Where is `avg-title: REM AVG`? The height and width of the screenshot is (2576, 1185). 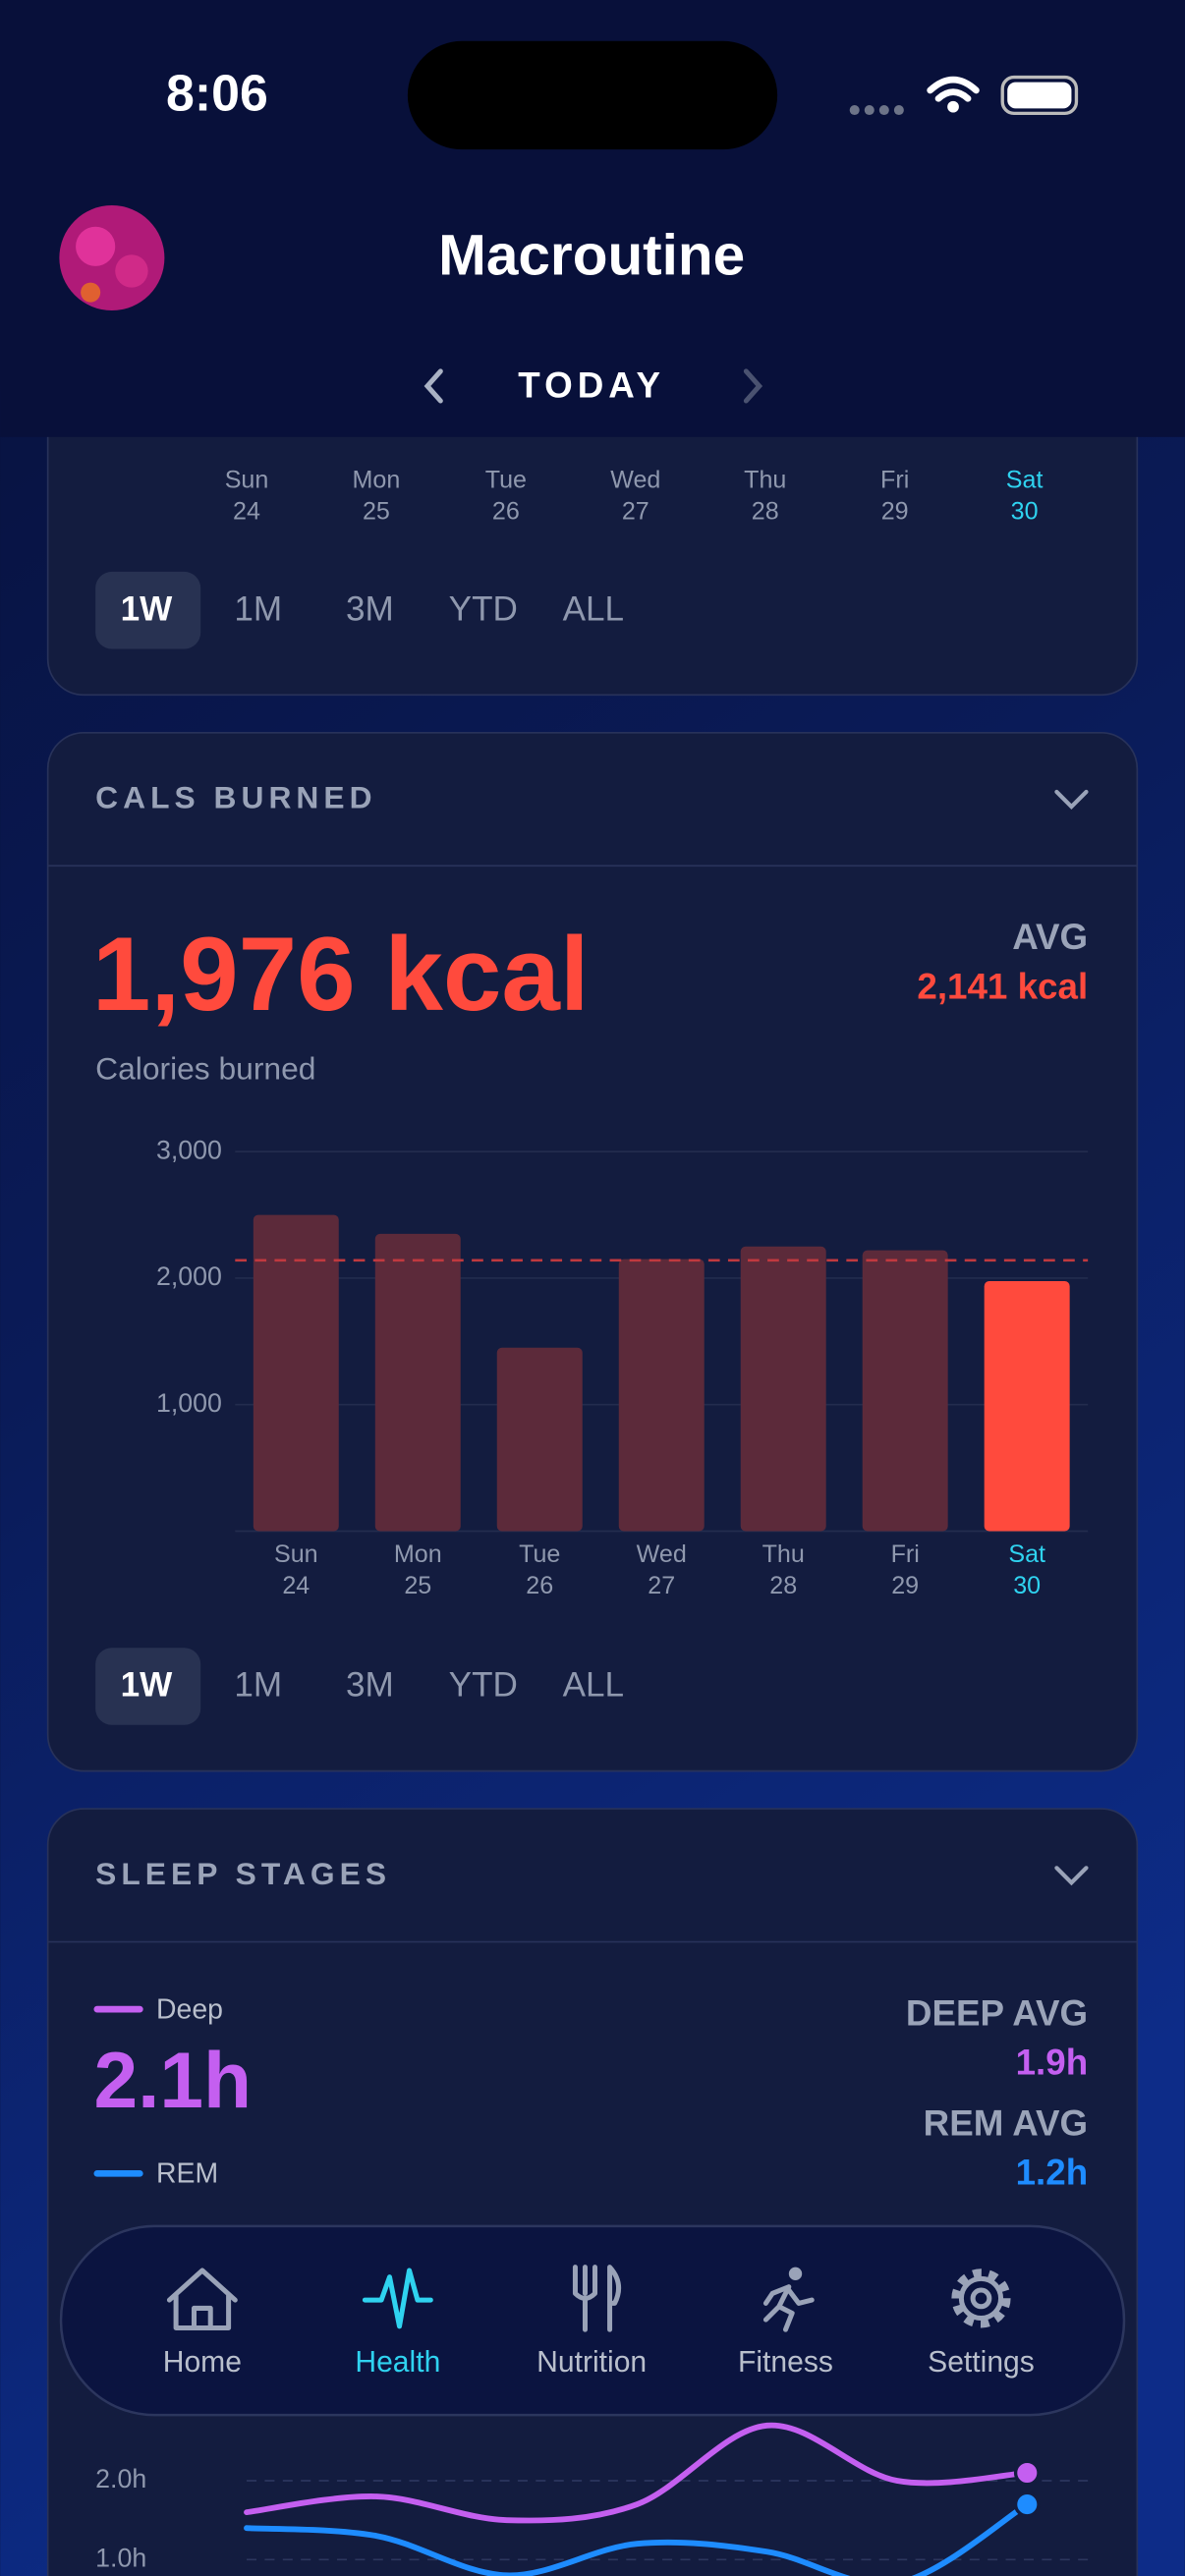
avg-title: REM AVG is located at coordinates (1007, 2123).